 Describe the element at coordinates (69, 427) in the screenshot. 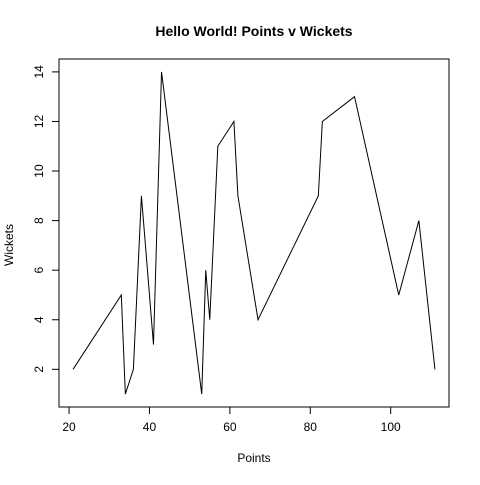

I see `x-tick-label: 20` at that location.